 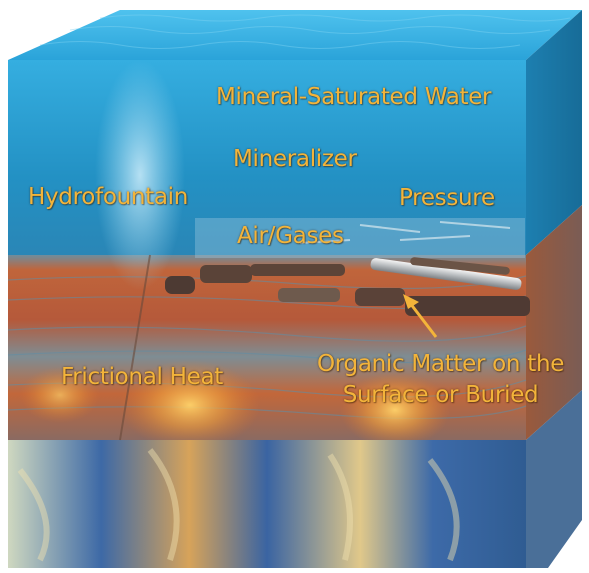 What do you see at coordinates (447, 198) in the screenshot?
I see `label-pressure: Pressure` at bounding box center [447, 198].